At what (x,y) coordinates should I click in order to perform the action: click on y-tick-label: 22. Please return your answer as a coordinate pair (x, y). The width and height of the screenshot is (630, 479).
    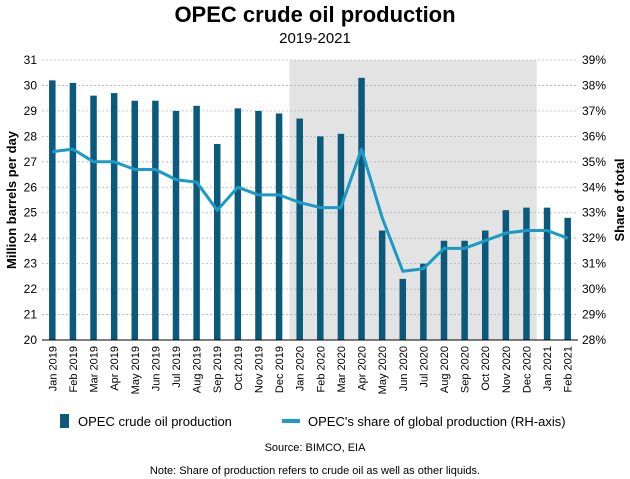
    Looking at the image, I should click on (31, 289).